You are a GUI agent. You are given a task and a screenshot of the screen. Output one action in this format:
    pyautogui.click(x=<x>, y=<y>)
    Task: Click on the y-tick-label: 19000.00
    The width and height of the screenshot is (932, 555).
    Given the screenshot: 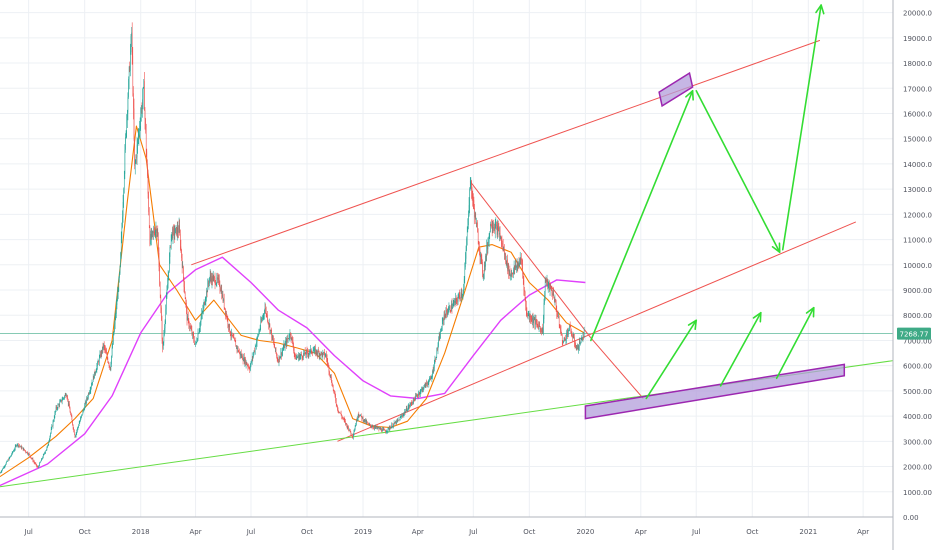 What is the action you would take?
    pyautogui.click(x=917, y=39)
    